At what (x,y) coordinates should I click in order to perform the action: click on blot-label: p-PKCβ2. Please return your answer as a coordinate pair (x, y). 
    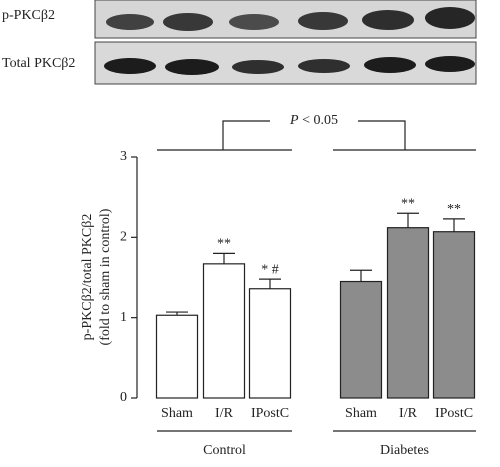
    Looking at the image, I should click on (28, 15).